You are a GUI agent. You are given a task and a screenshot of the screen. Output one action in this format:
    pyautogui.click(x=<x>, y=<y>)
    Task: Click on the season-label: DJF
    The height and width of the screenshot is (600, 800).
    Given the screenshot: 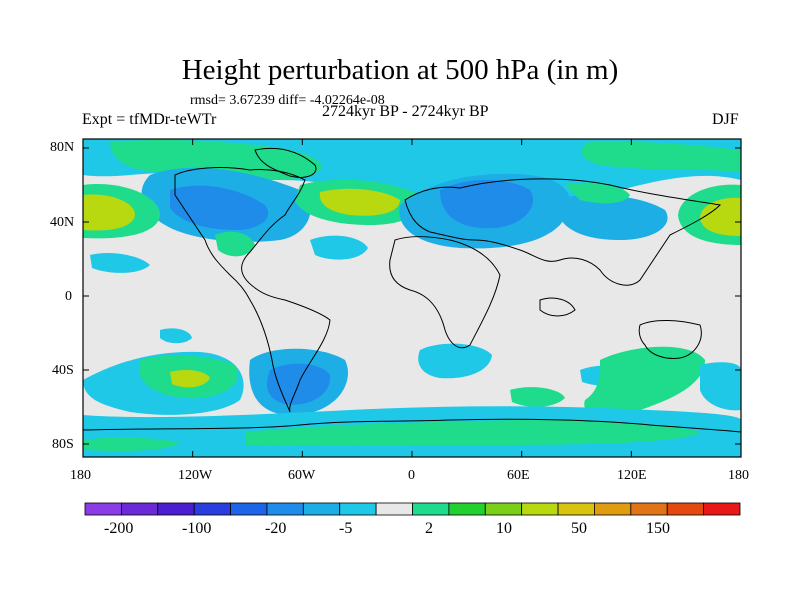 What is the action you would take?
    pyautogui.click(x=725, y=119)
    